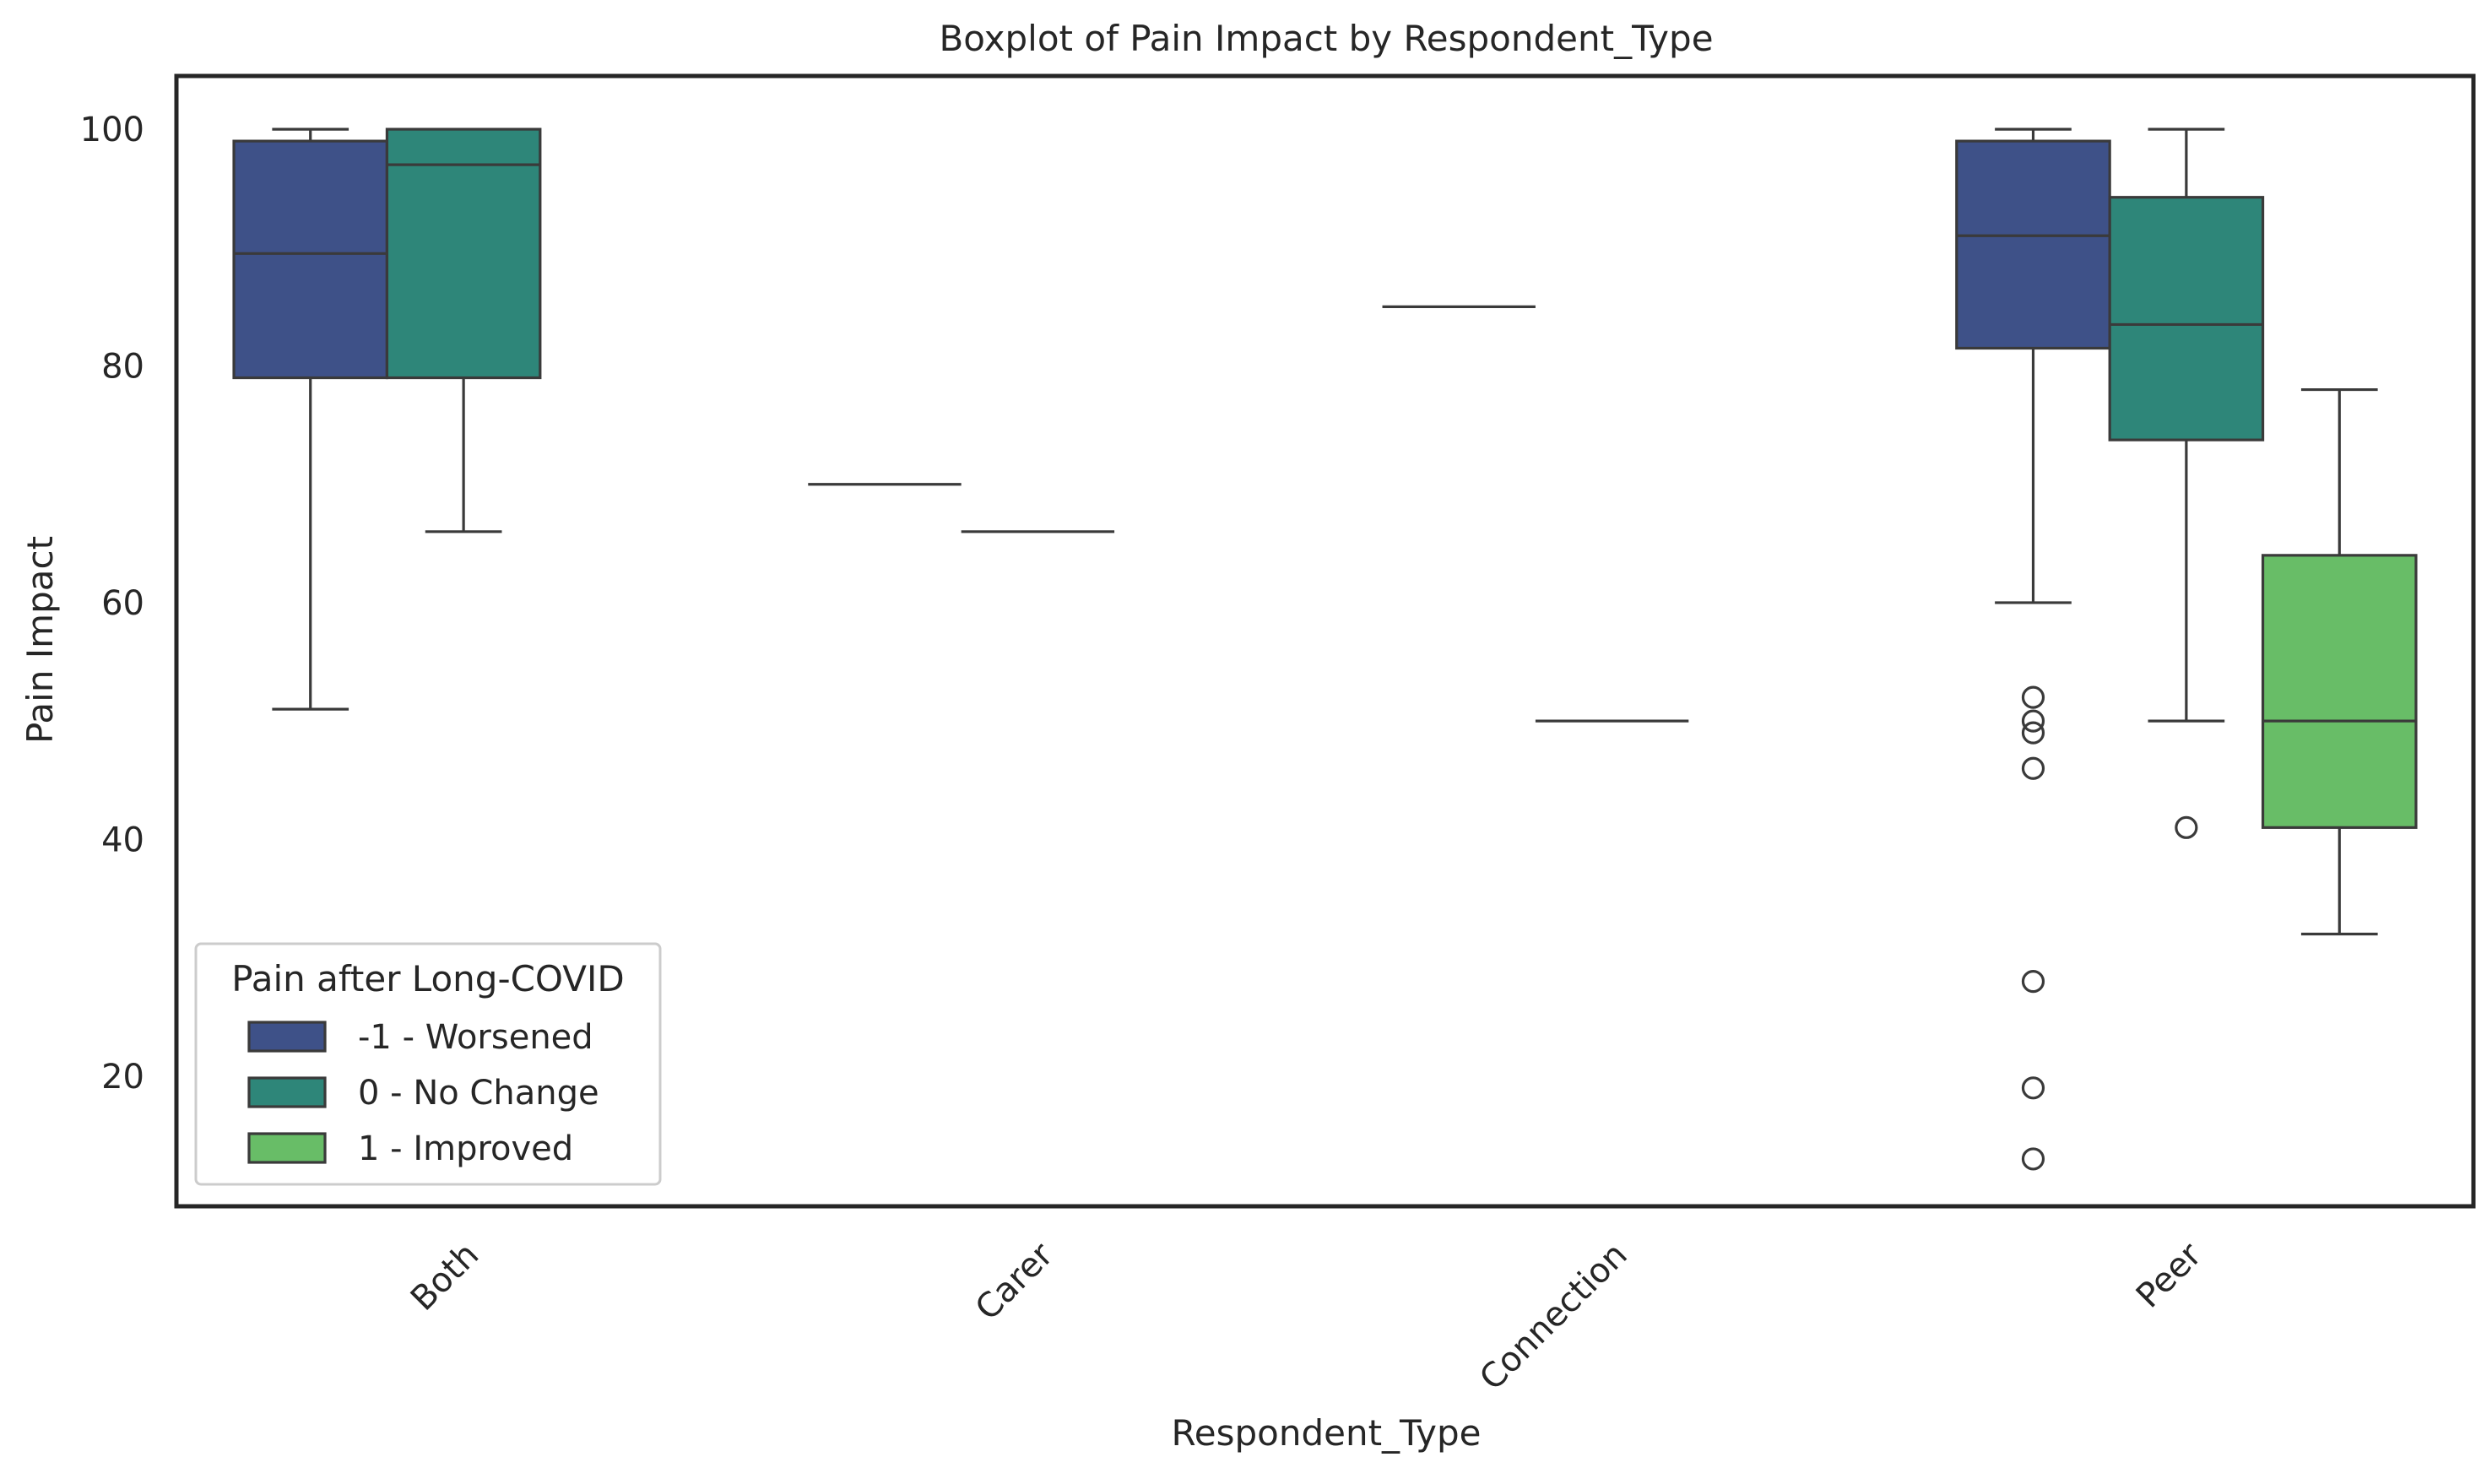  Describe the element at coordinates (1553, 1317) in the screenshot. I see `x-tick-label: Connection` at that location.